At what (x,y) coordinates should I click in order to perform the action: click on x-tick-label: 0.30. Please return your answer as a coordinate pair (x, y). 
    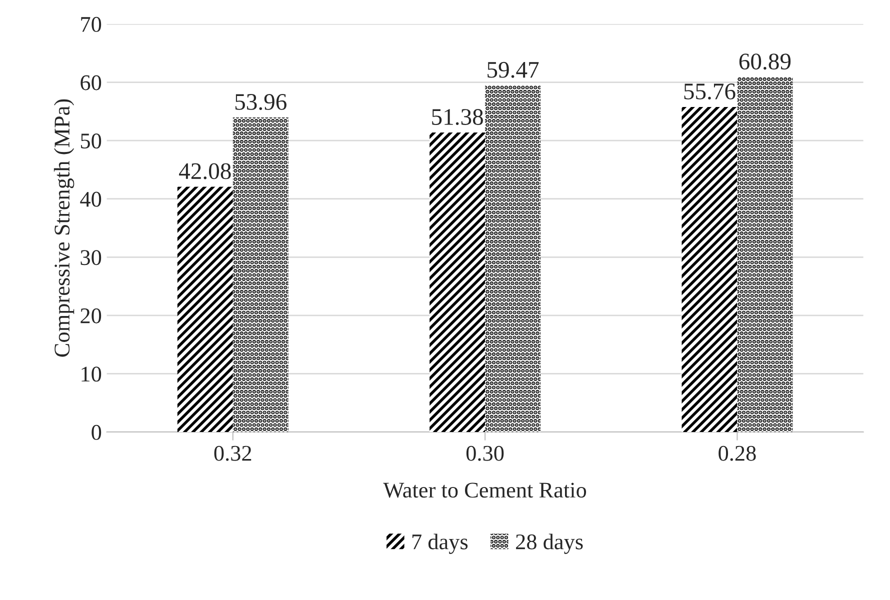
    Looking at the image, I should click on (485, 453).